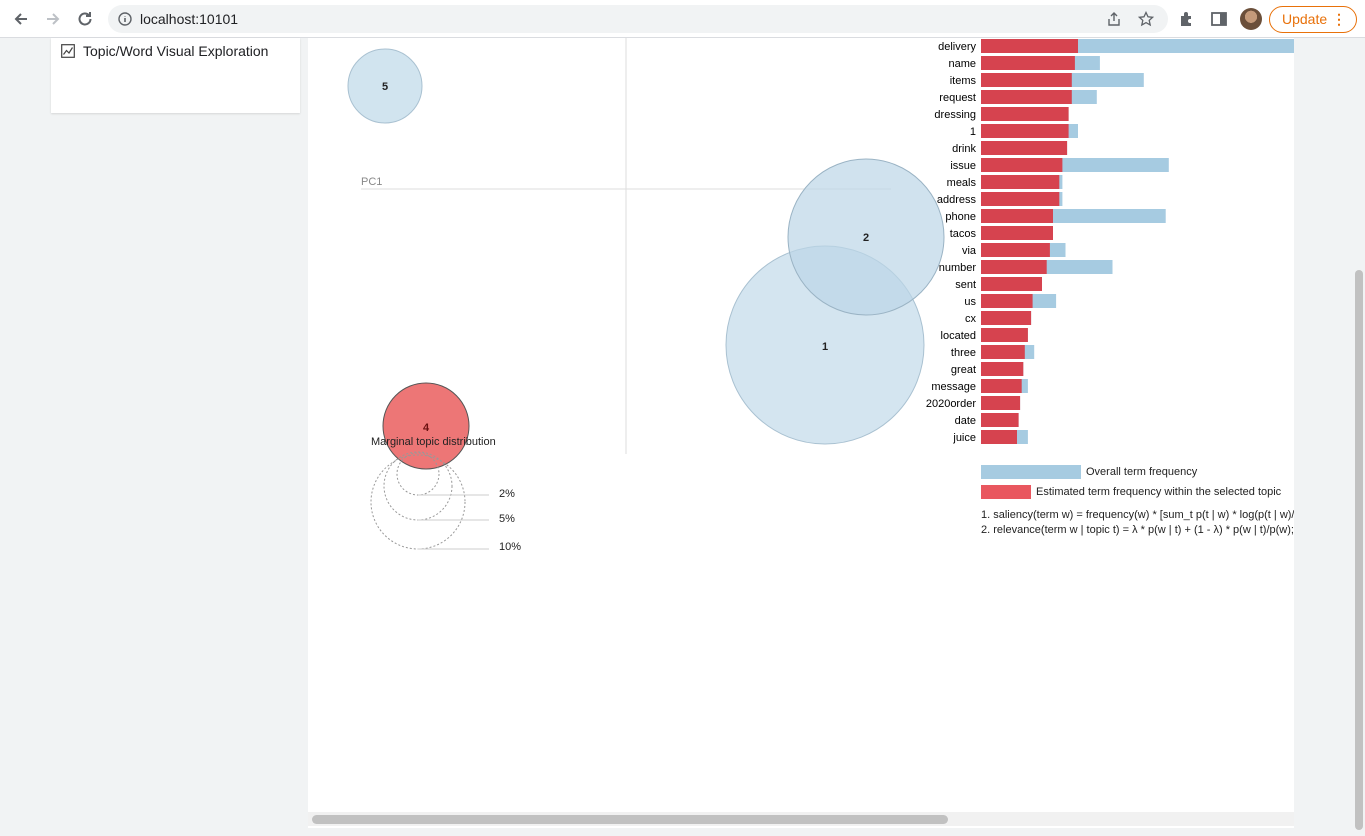 The width and height of the screenshot is (1365, 836). I want to click on term-label-request: request, so click(957, 98).